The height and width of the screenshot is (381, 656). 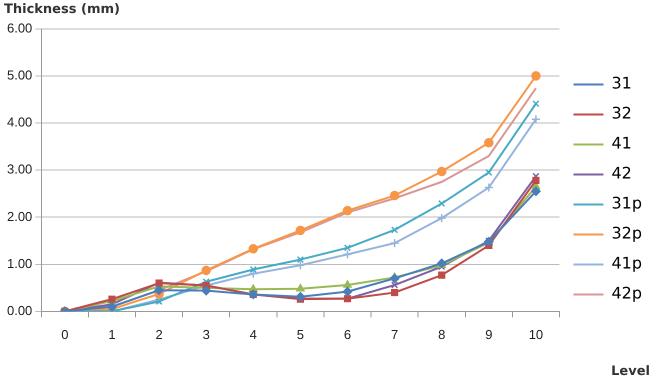 What do you see at coordinates (112, 334) in the screenshot?
I see `x-tick-label: 1` at bounding box center [112, 334].